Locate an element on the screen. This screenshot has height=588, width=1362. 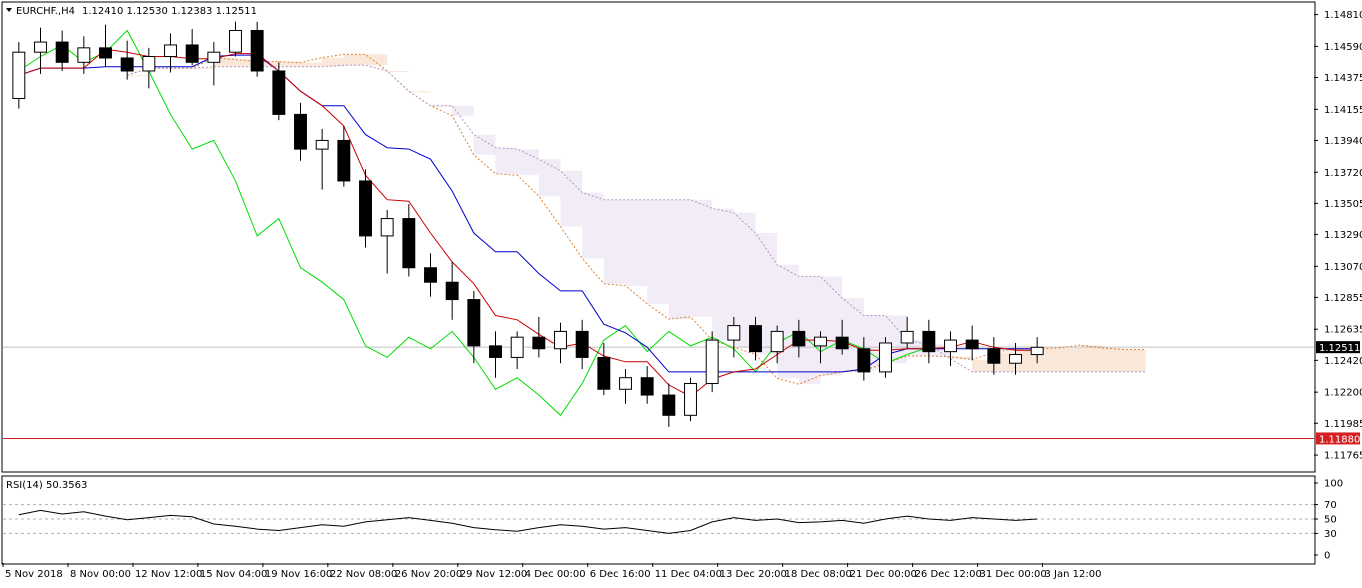
price-tick-label: 1.13505 is located at coordinates (1343, 204).